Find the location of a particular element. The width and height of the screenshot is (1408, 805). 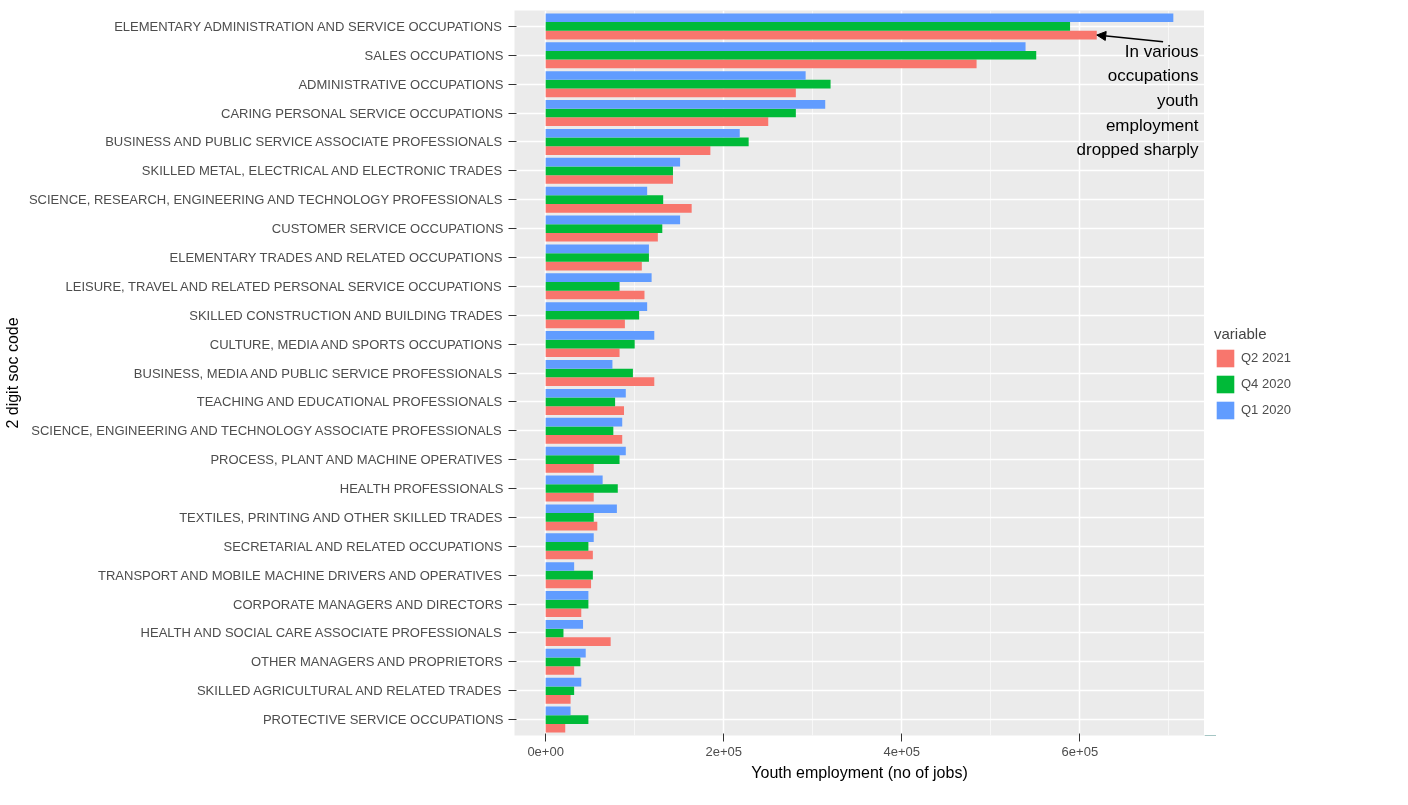

x-tick-label: 2e+05 is located at coordinates (723, 751).